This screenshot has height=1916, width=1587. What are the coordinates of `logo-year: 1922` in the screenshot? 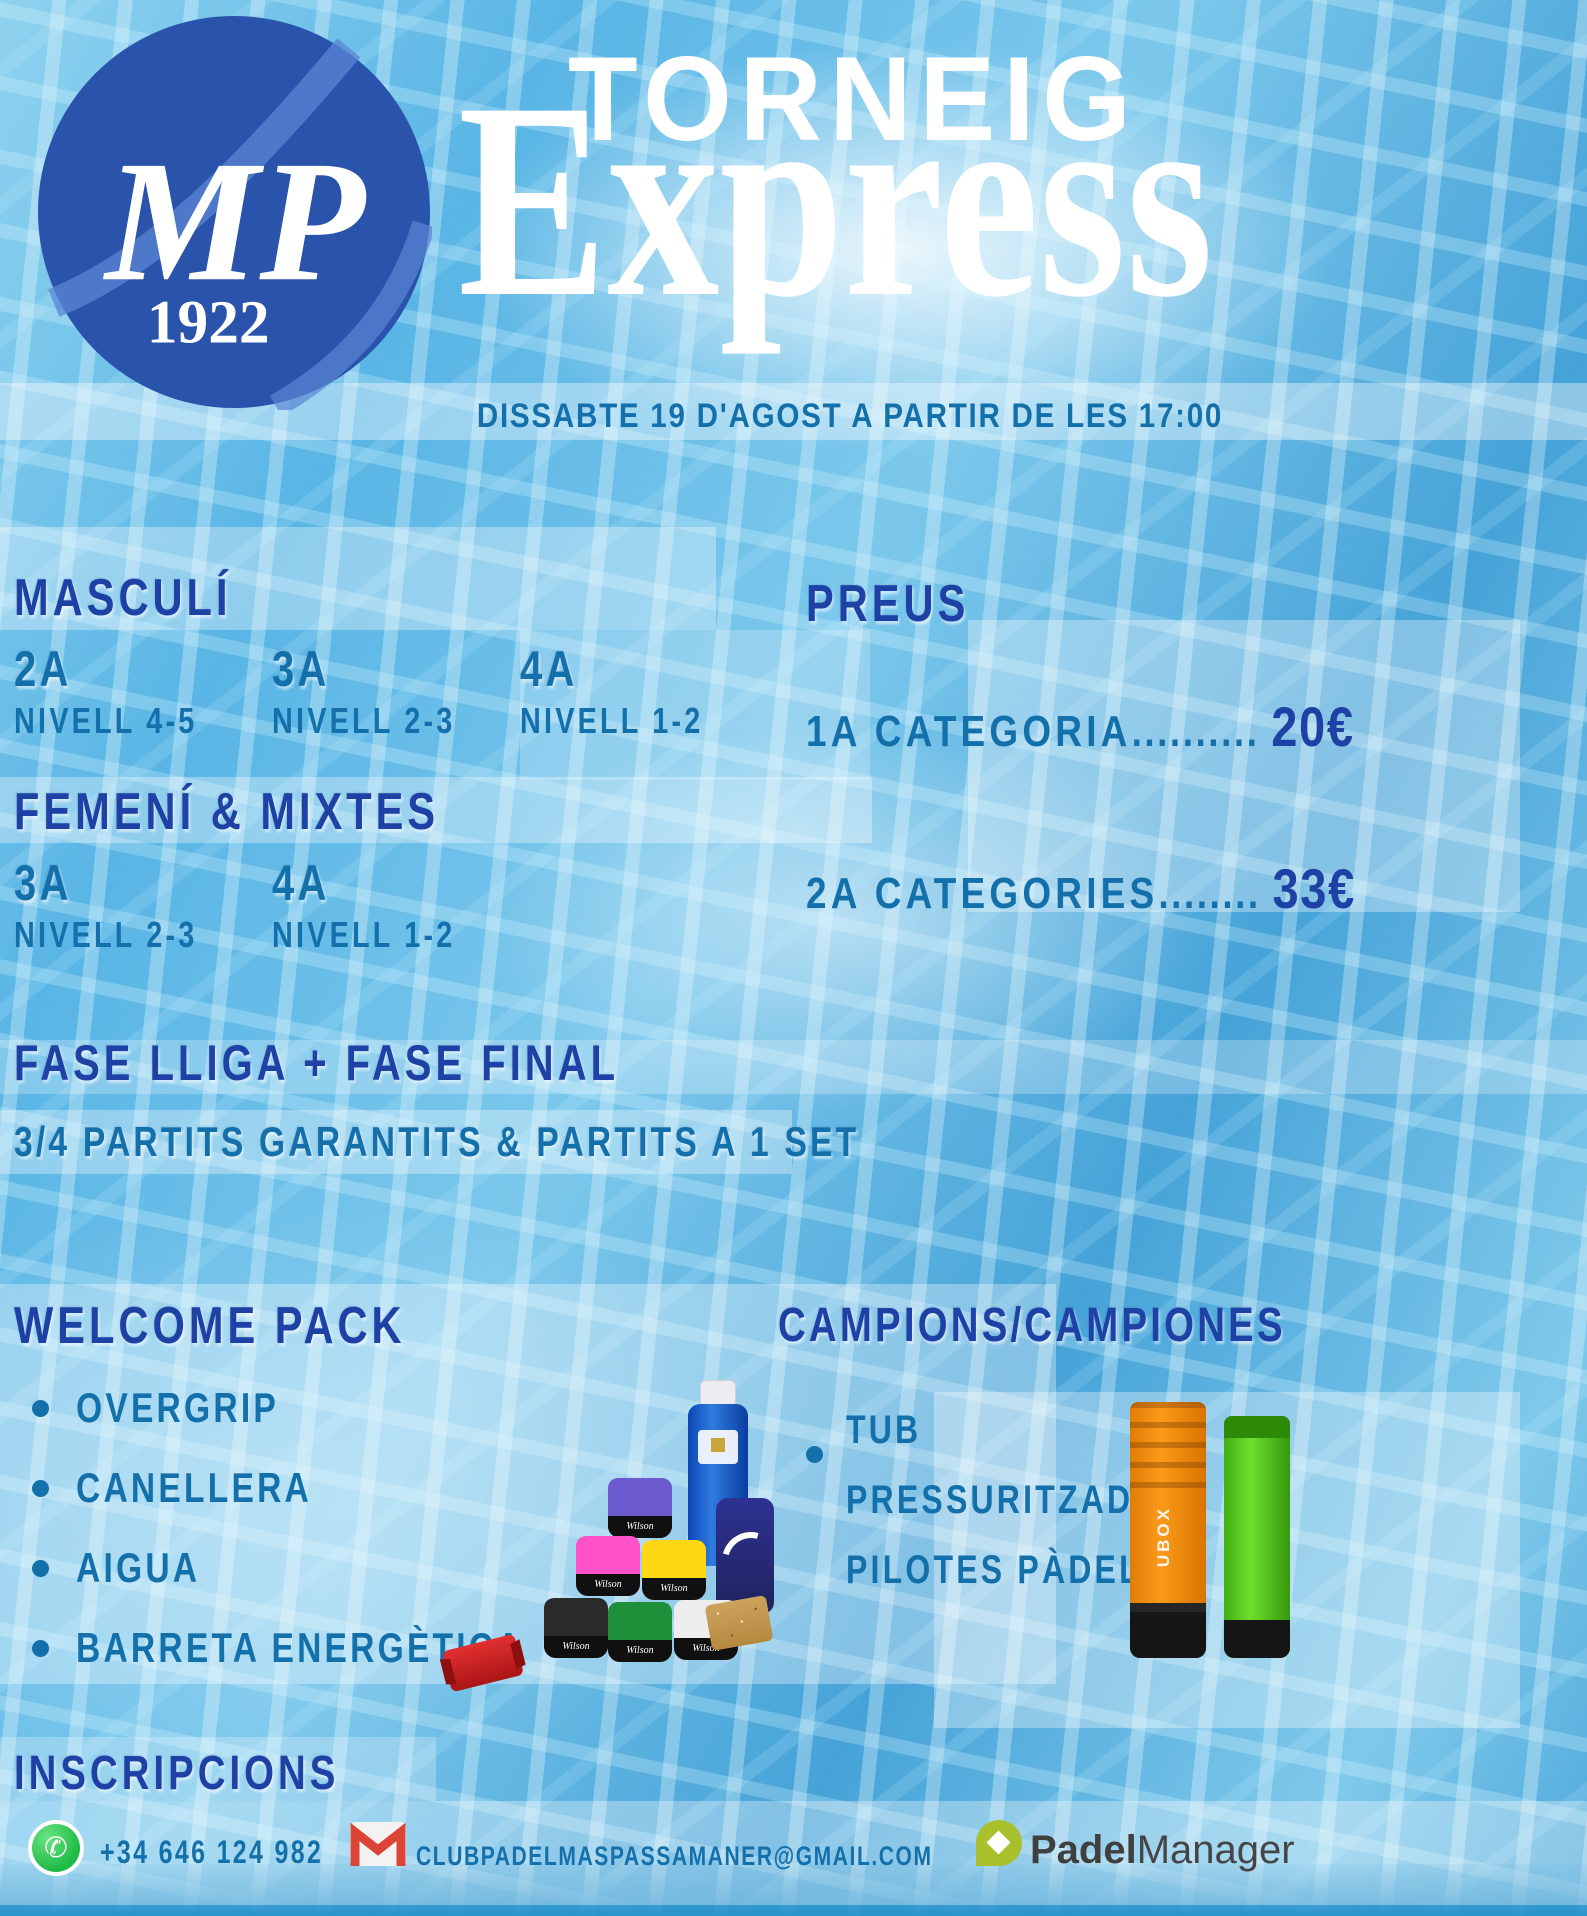 It's located at (208, 323).